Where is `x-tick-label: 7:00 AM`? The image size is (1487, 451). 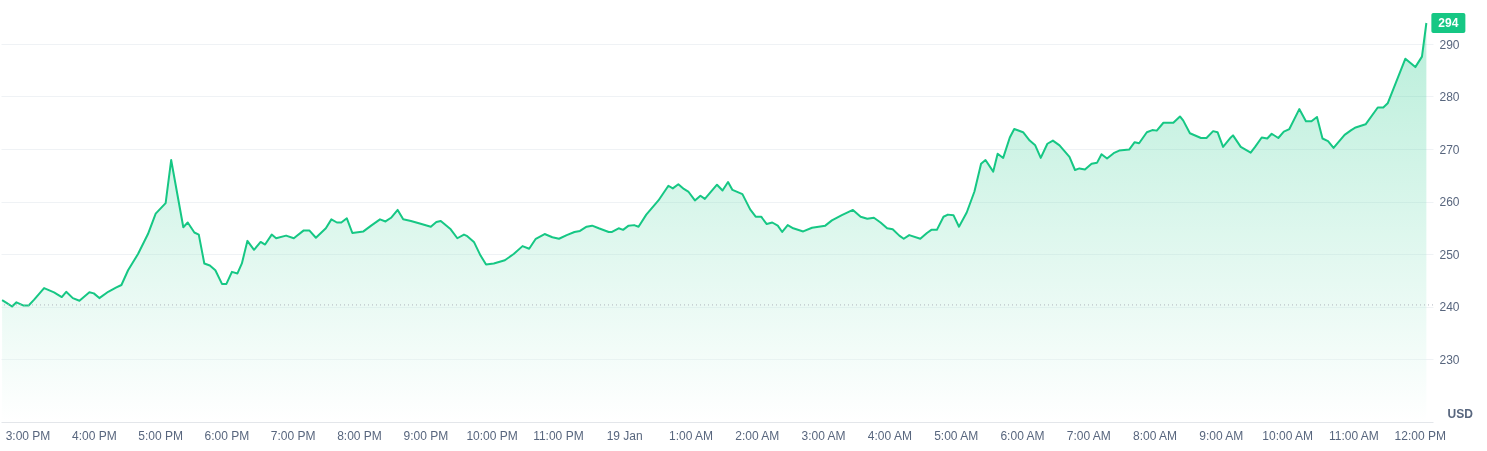
x-tick-label: 7:00 AM is located at coordinates (1088, 435).